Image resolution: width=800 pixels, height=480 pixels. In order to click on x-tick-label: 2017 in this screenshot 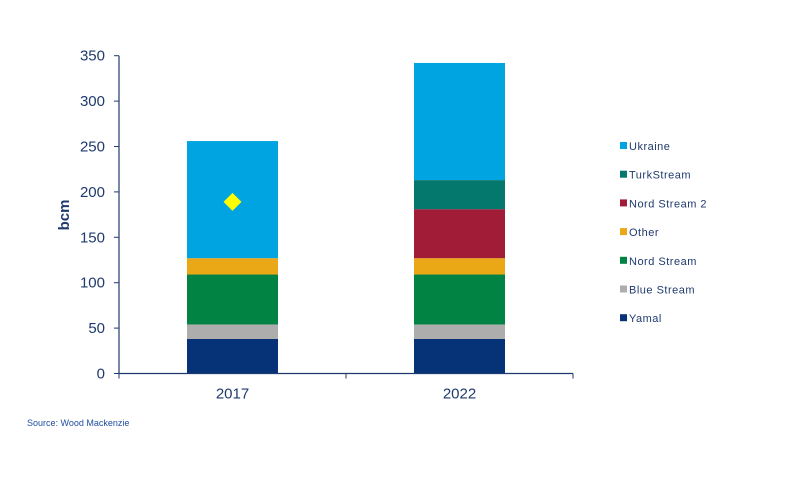, I will do `click(232, 394)`.